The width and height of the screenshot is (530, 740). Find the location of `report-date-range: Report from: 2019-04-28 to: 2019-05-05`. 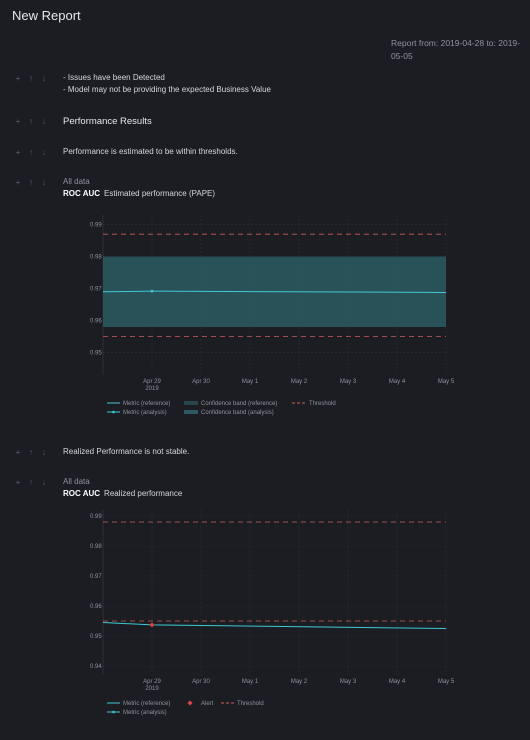

report-date-range: Report from: 2019-04-28 to: 2019-05-05 is located at coordinates (455, 49).